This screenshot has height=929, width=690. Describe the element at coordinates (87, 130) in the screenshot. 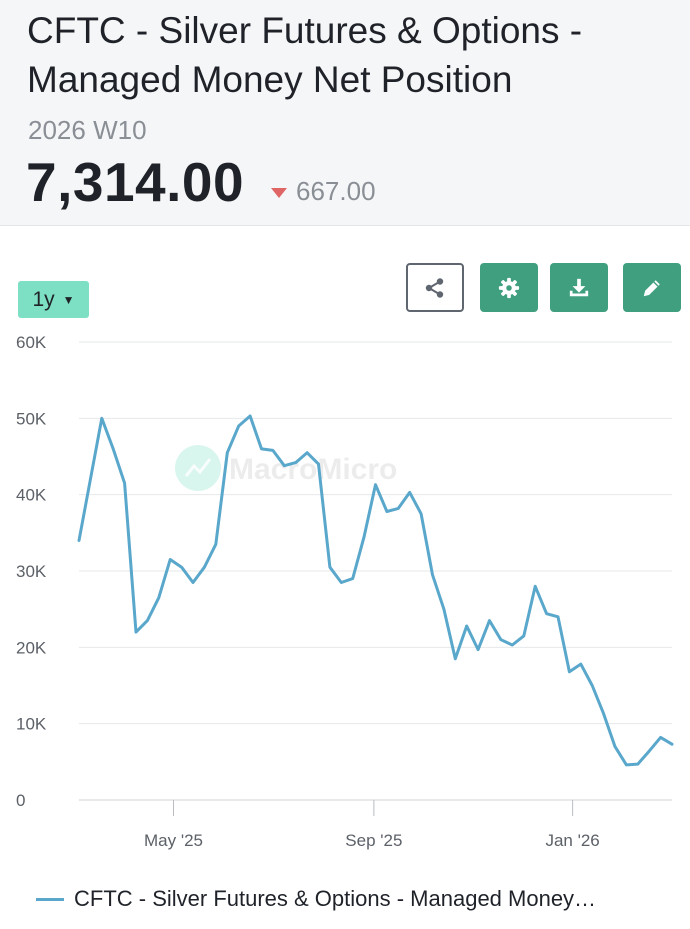

I see `period-label: 2026 W10` at that location.